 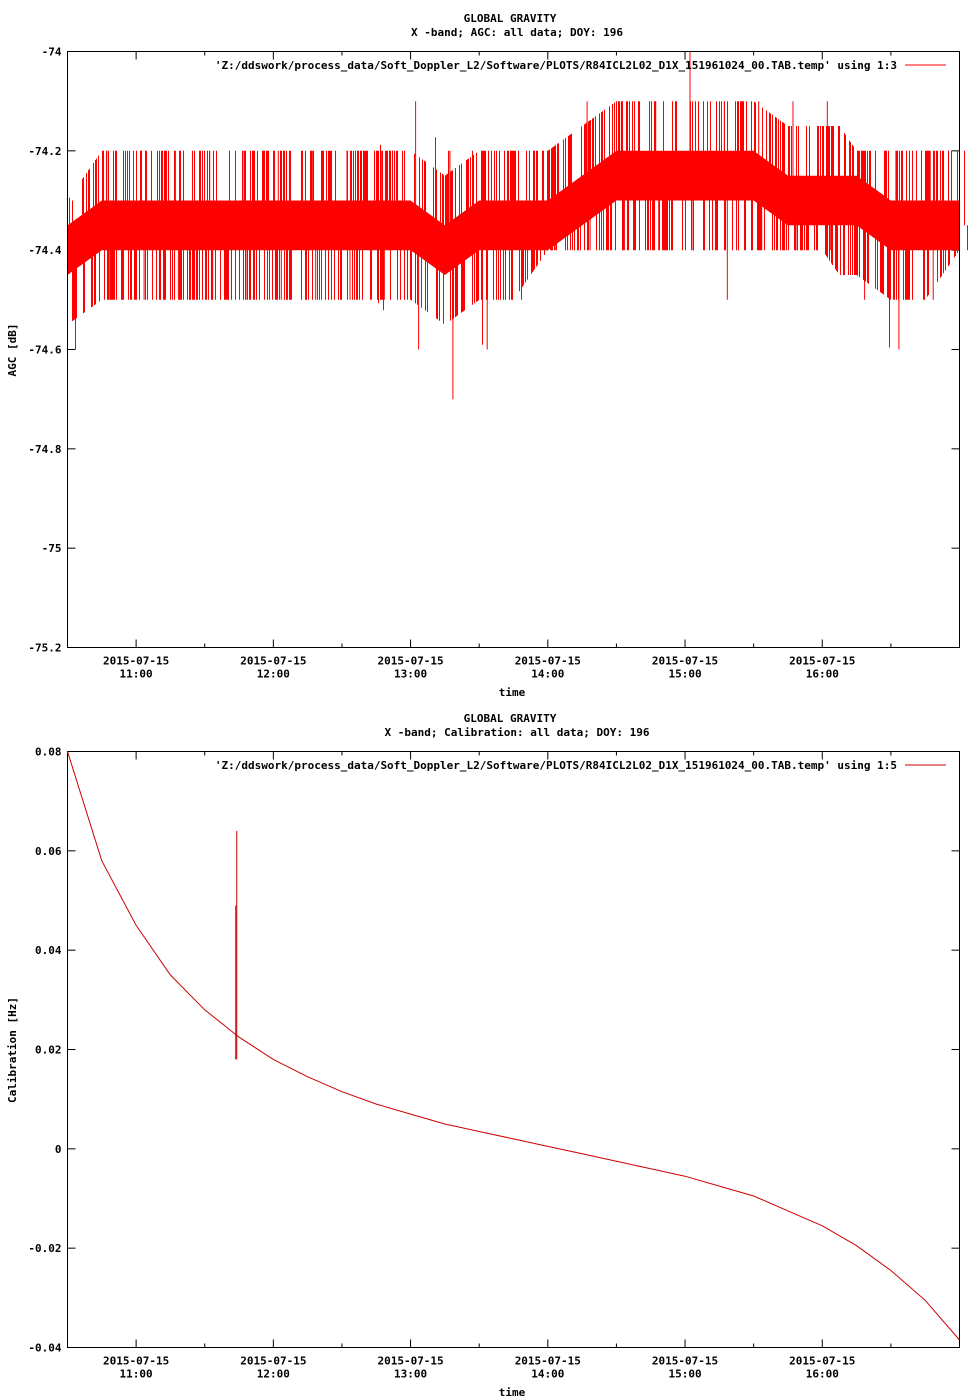 What do you see at coordinates (44, 449) in the screenshot?
I see `agc-y-tick-label: -74.8` at bounding box center [44, 449].